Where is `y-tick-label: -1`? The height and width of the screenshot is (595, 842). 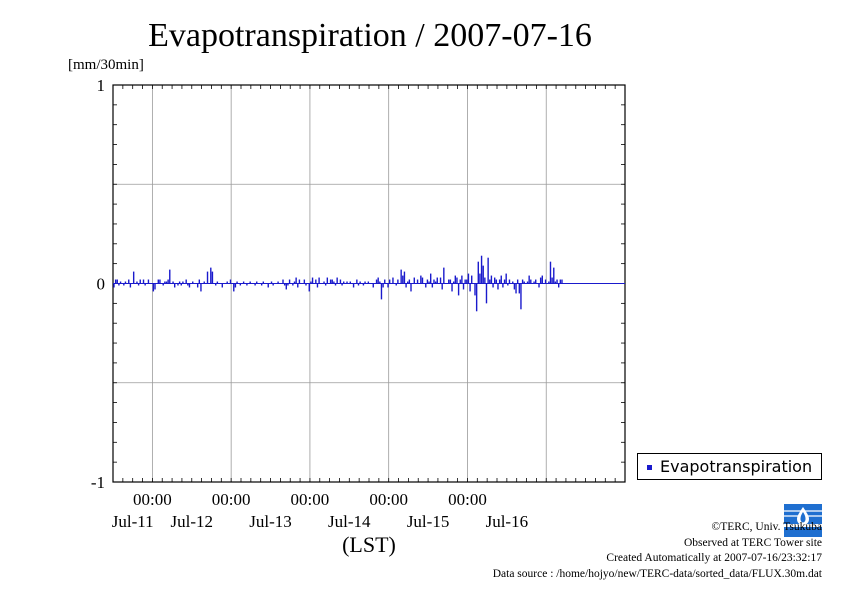 y-tick-label: -1 is located at coordinates (98, 482).